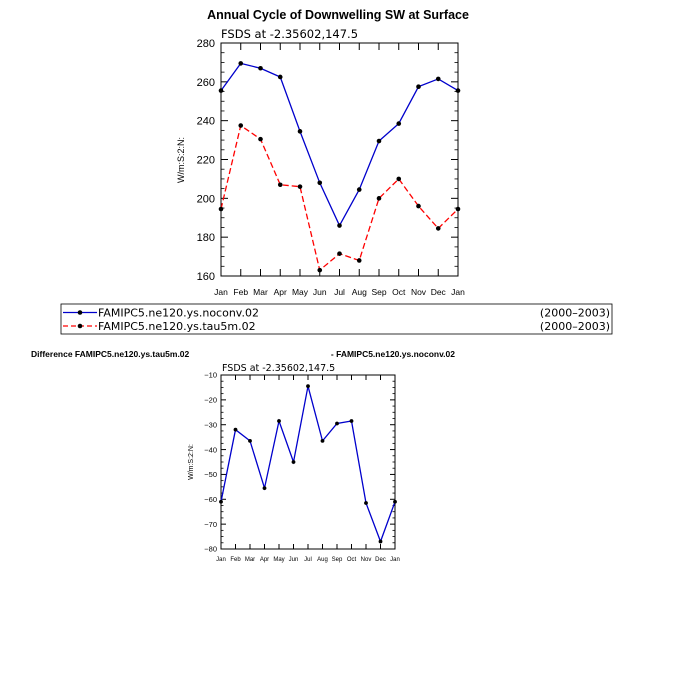  I want to click on difference-title-left: Difference FAMIPC5.ne120.ys.tau5m.02, so click(110, 354).